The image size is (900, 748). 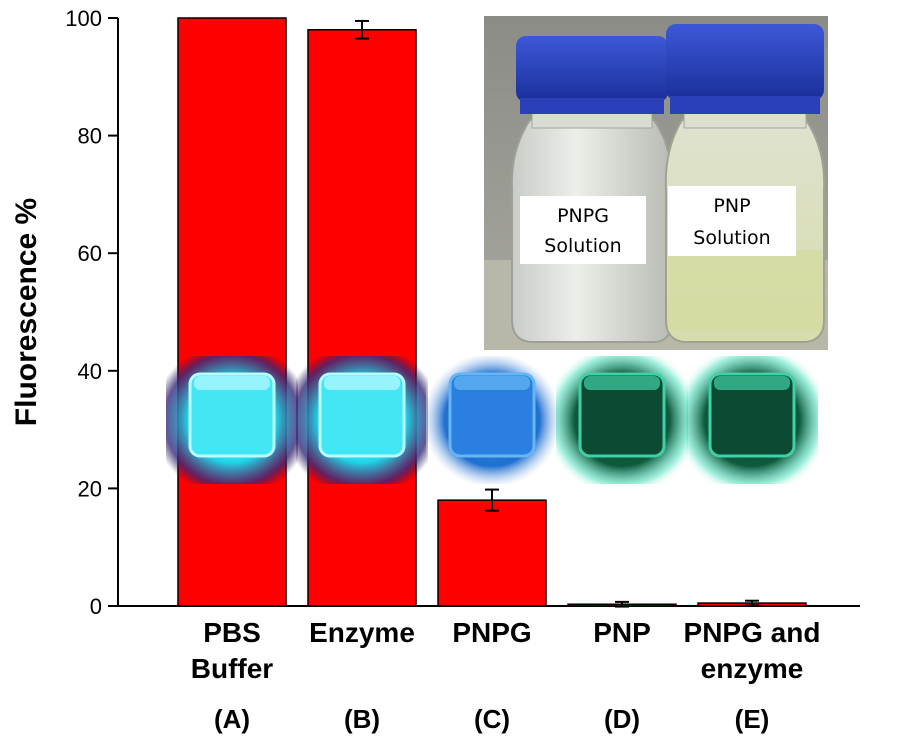 I want to click on y-tick-label: 0, so click(x=96, y=606).